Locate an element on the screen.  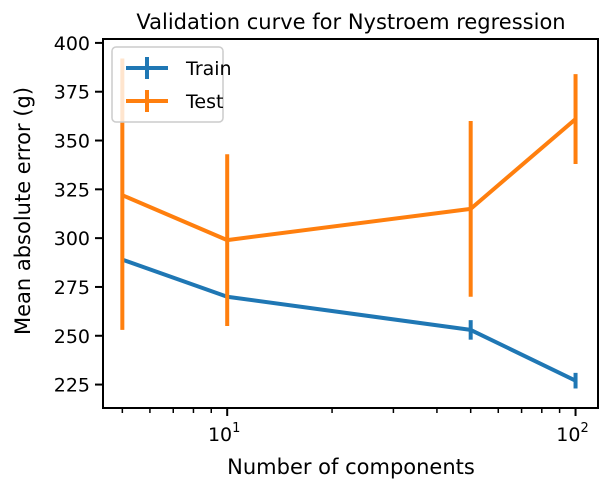
legend-label-train: Train is located at coordinates (208, 69).